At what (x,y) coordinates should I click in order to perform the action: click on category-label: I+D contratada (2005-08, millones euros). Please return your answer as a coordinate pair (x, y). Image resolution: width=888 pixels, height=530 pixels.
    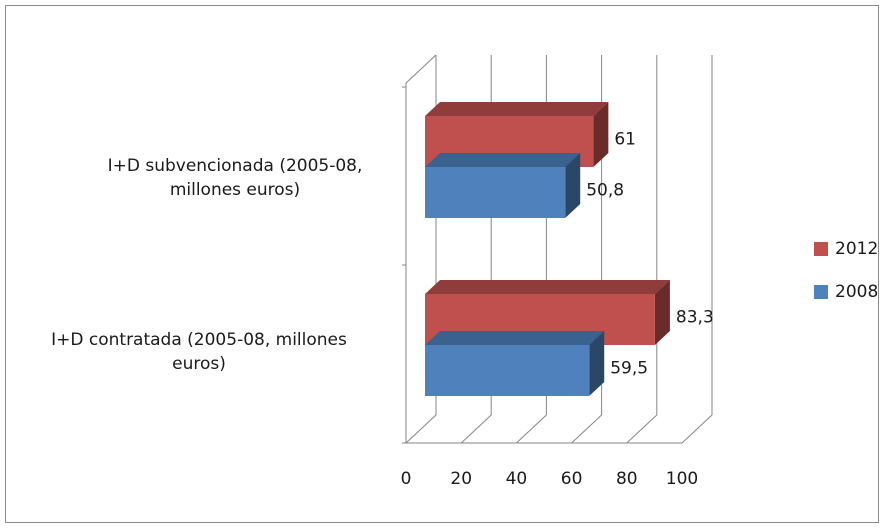
    Looking at the image, I should click on (199, 352).